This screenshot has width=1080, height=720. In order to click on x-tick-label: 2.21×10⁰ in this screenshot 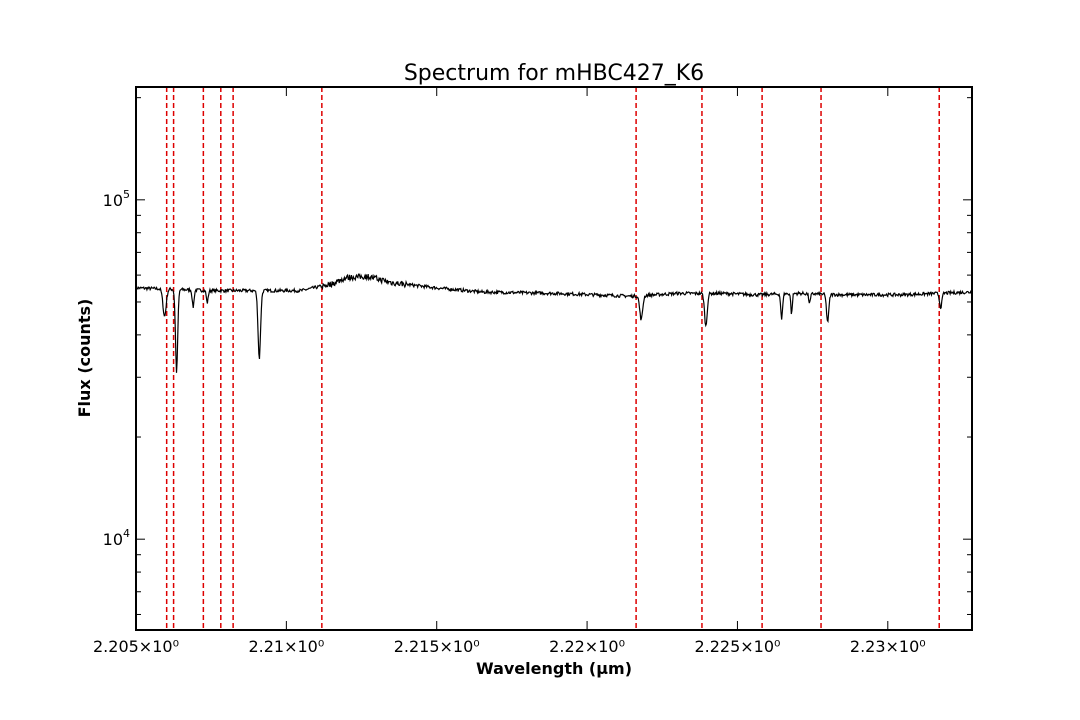, I will do `click(286, 646)`.